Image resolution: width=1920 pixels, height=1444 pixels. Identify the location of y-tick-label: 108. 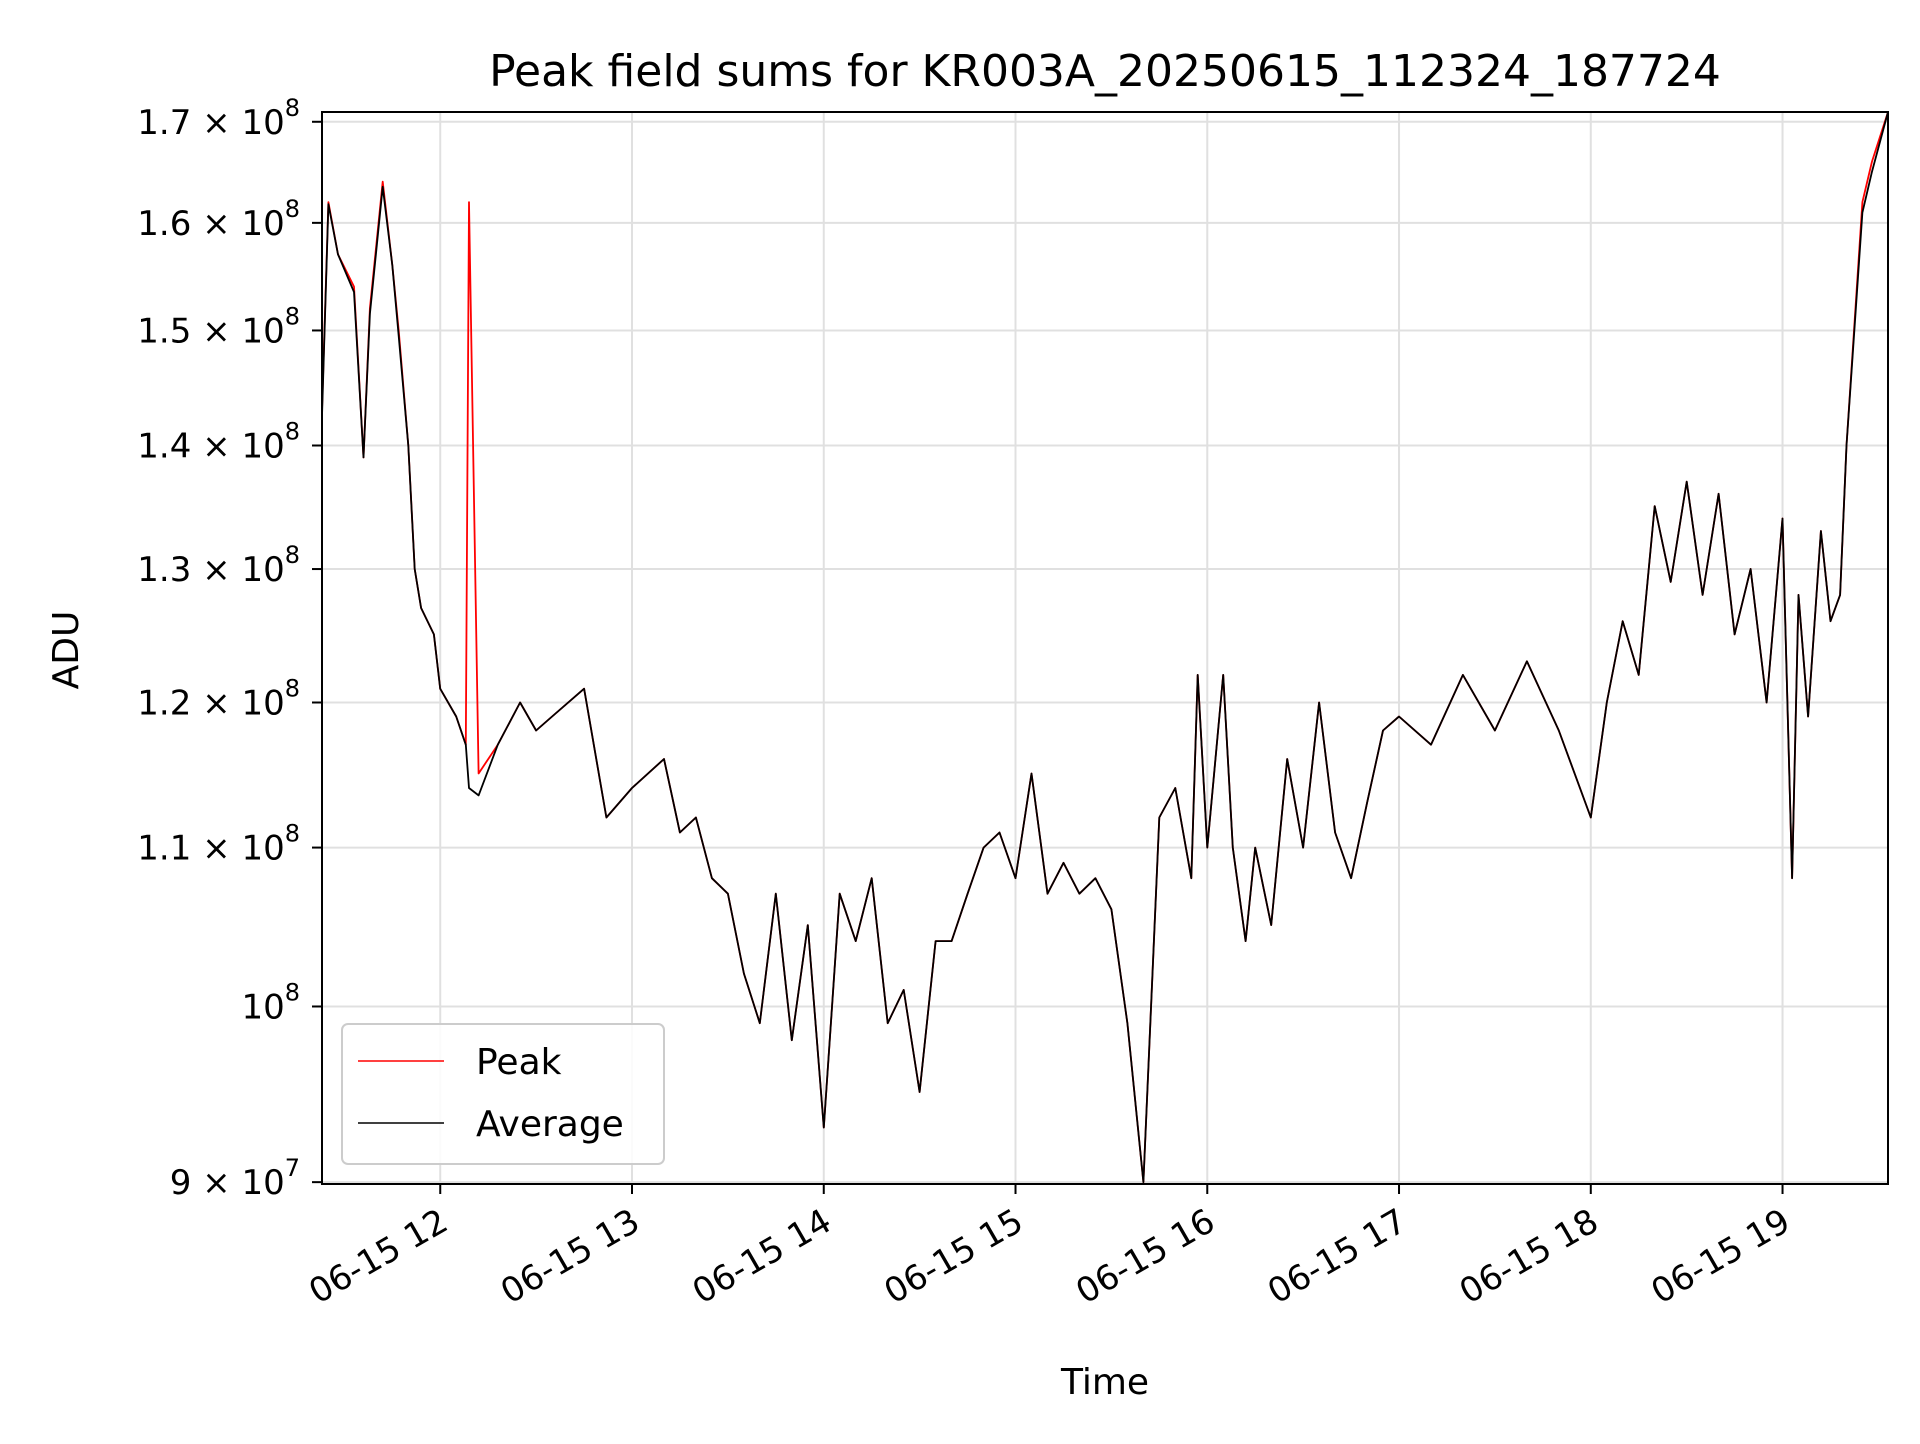
(270, 1002).